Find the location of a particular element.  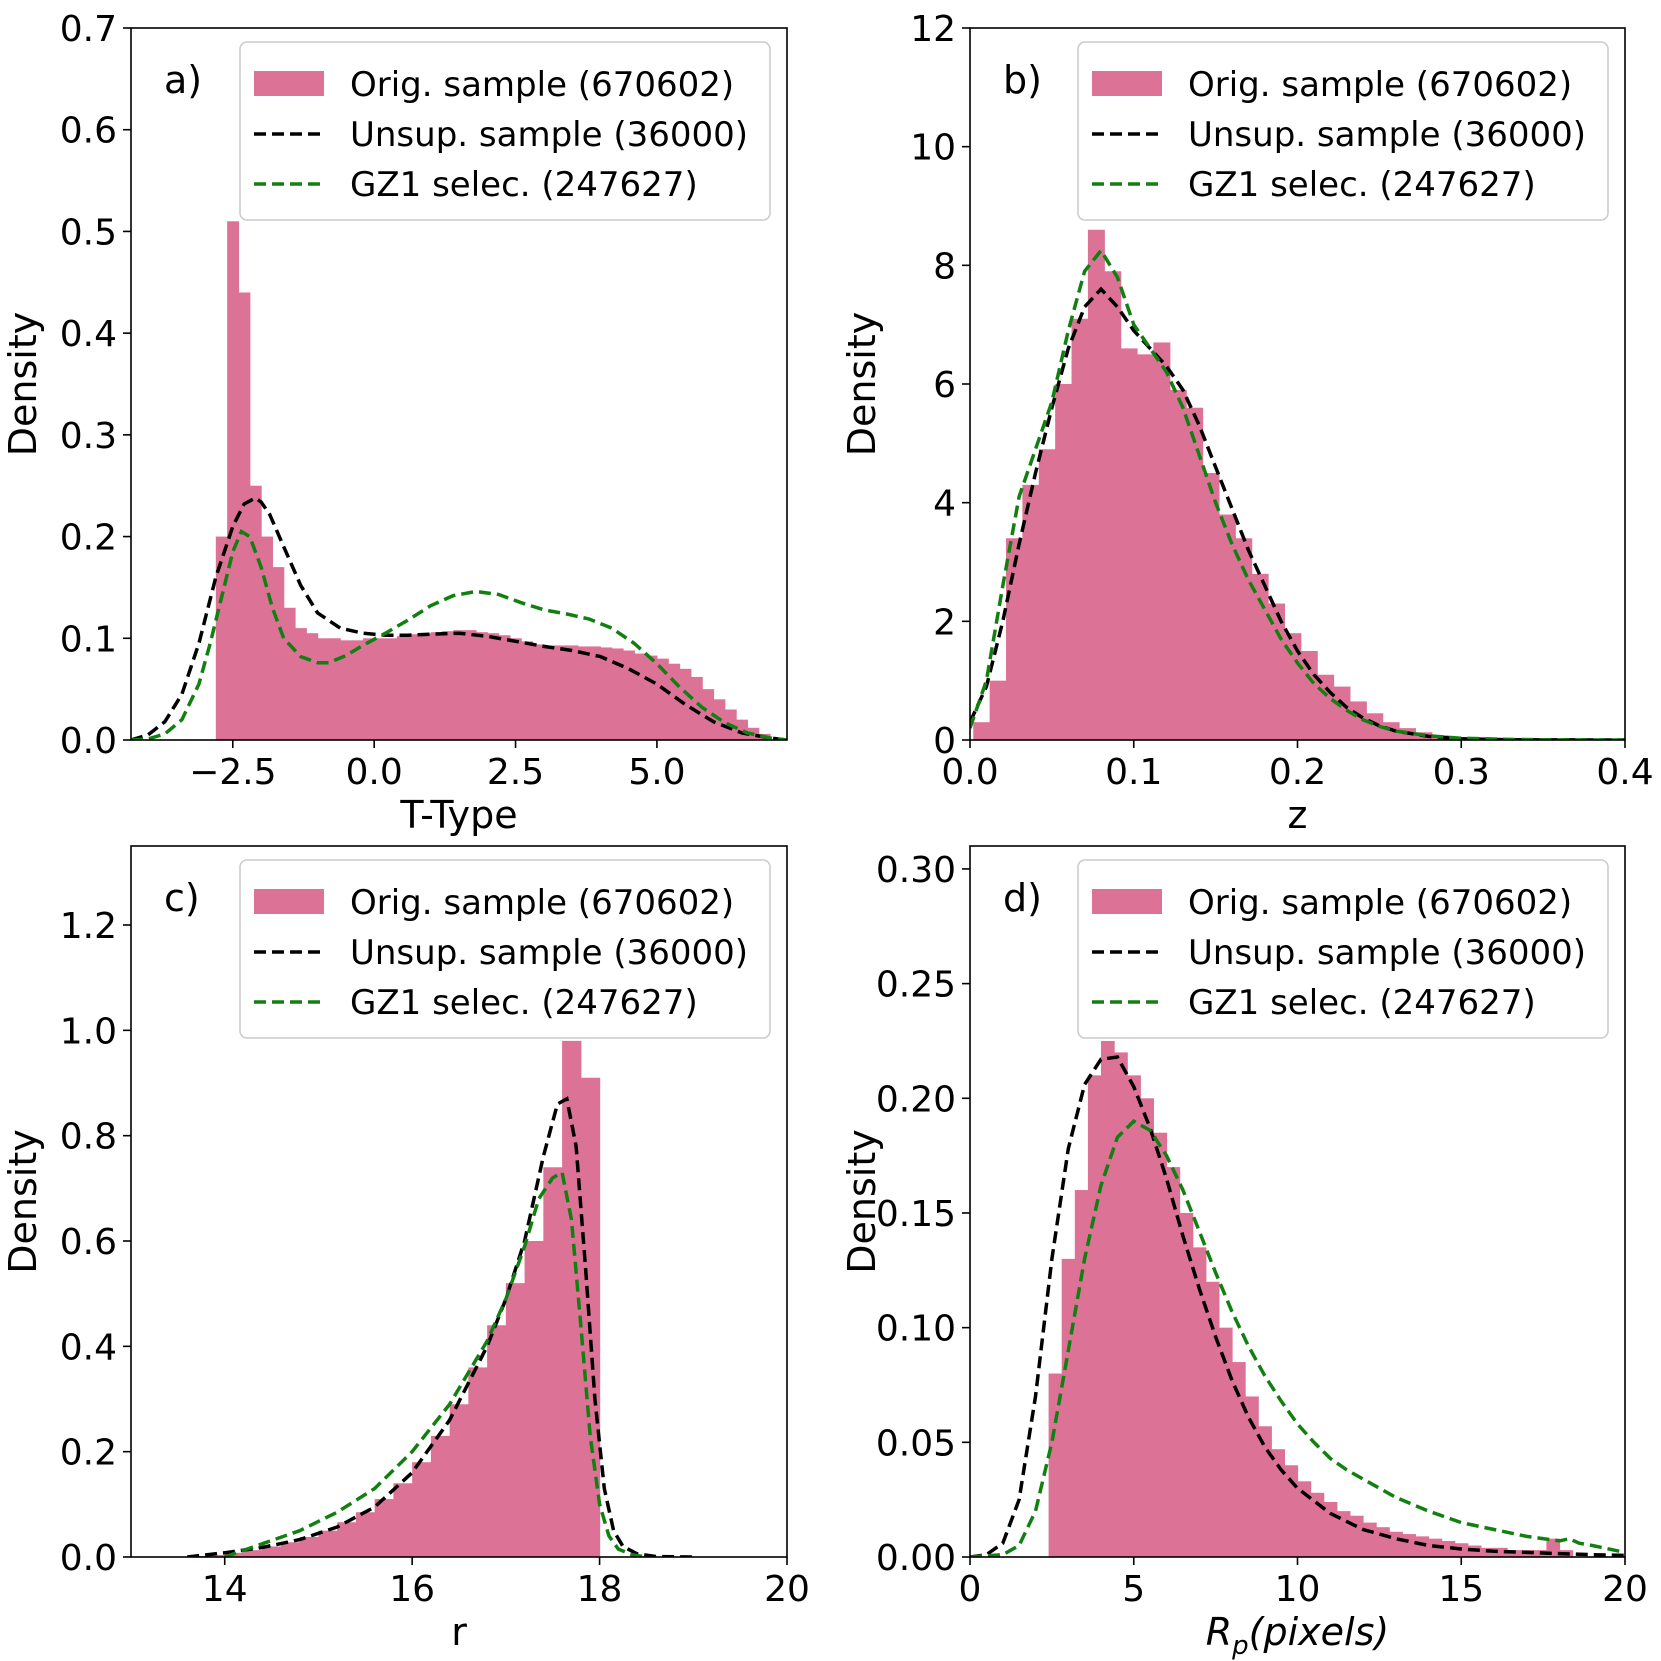

x-tick-label: 5 is located at coordinates (1133, 1589).